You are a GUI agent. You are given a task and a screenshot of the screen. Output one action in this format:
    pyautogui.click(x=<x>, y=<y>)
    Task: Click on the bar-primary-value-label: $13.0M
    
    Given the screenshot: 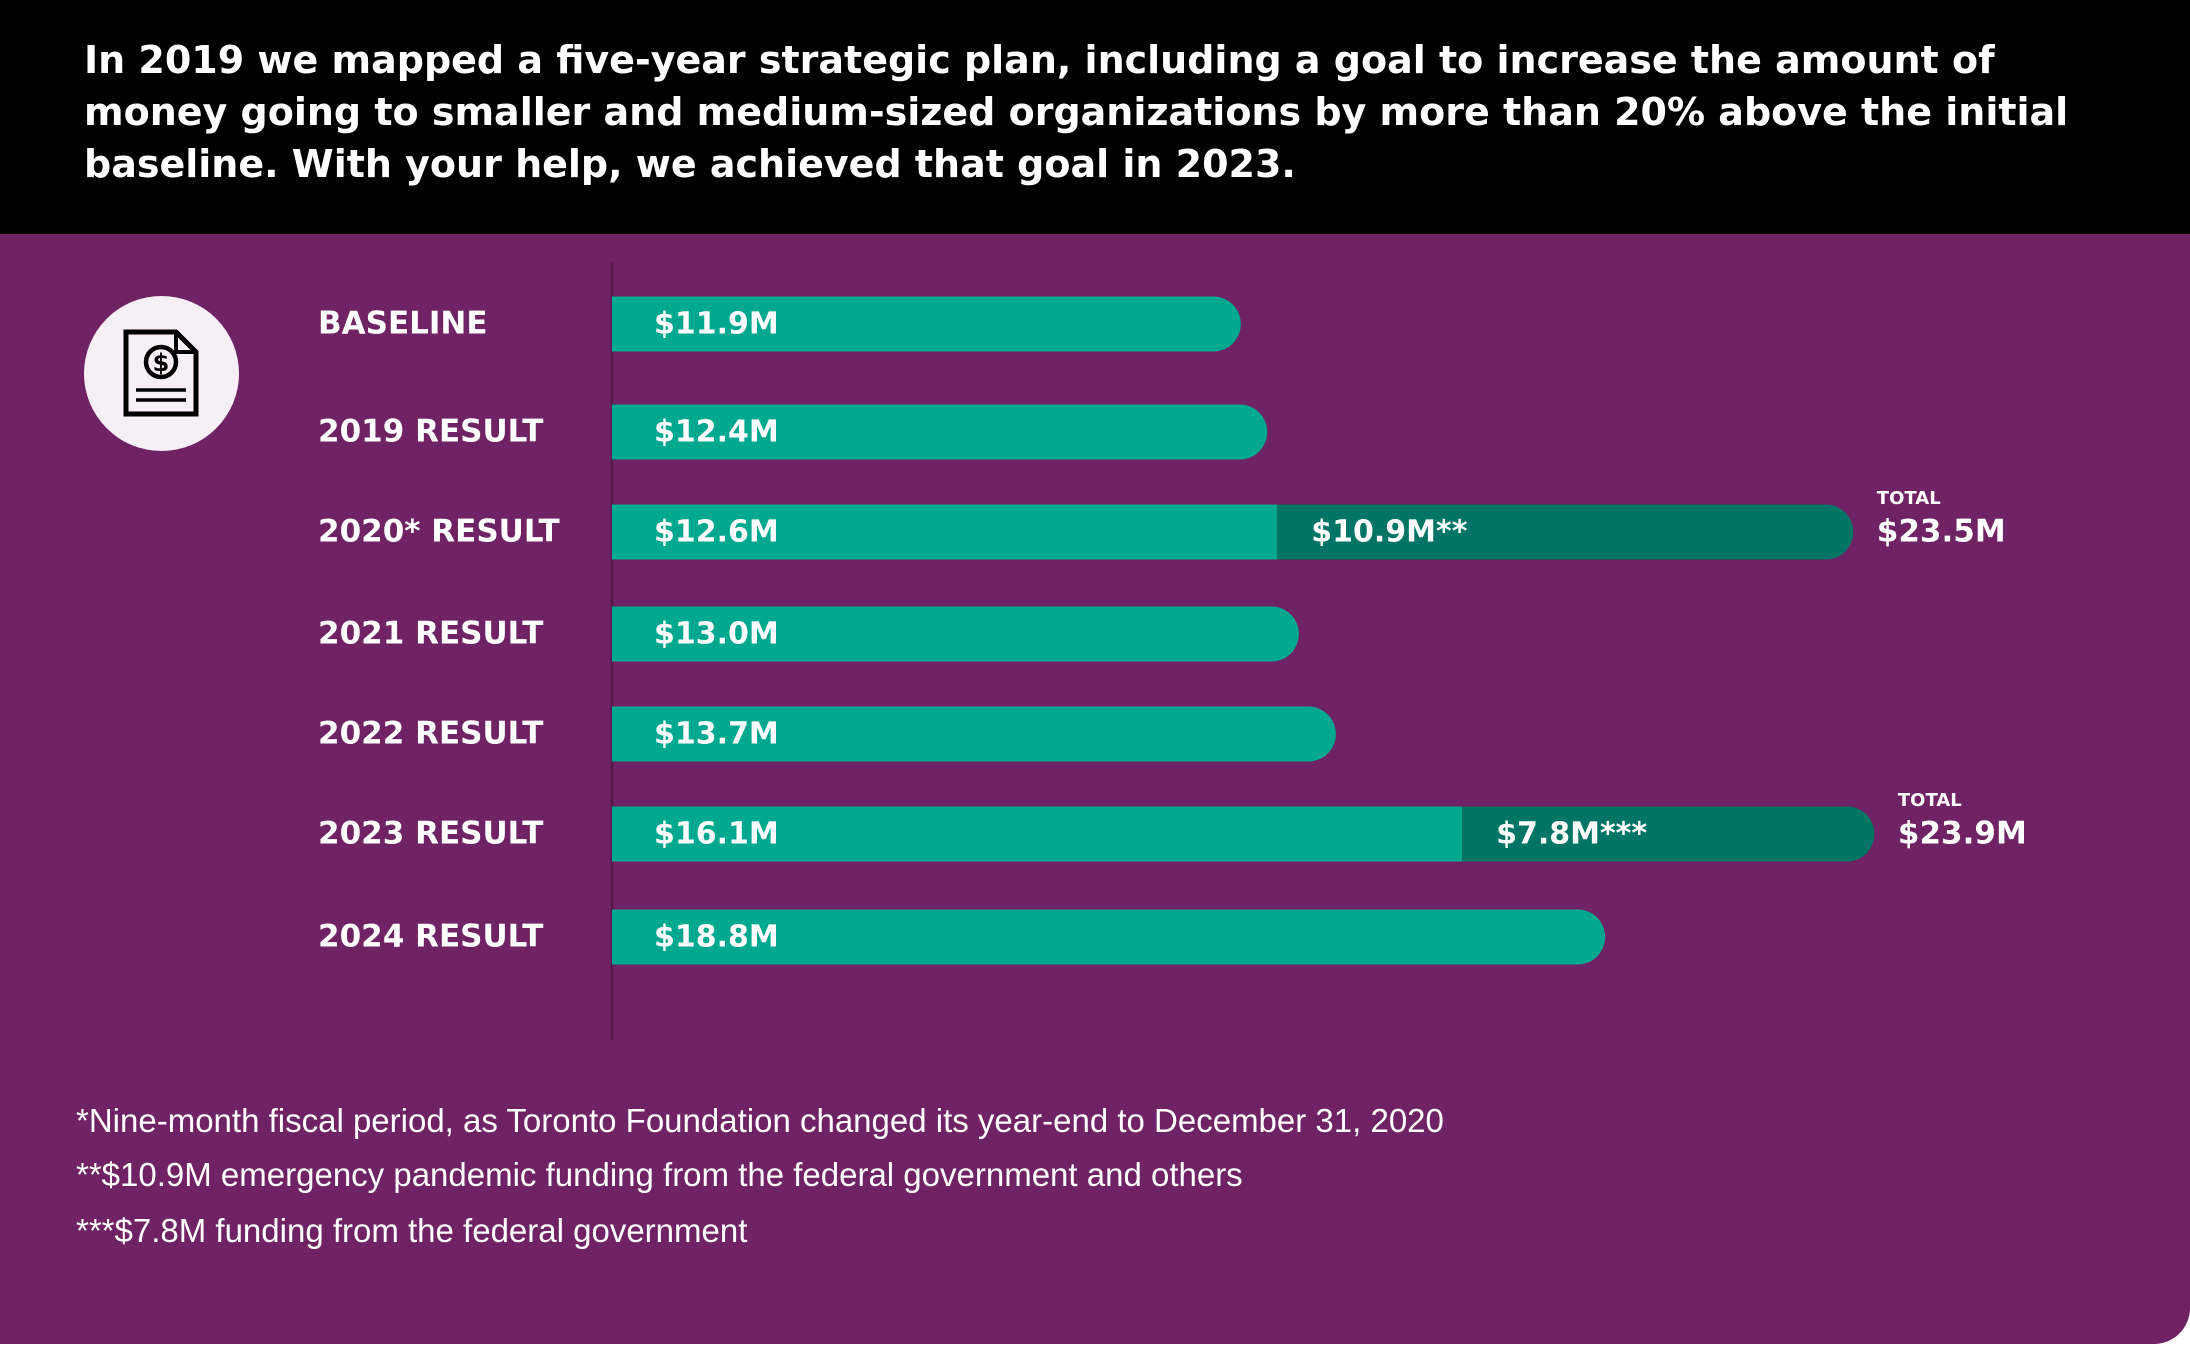 What is the action you would take?
    pyautogui.click(x=716, y=634)
    